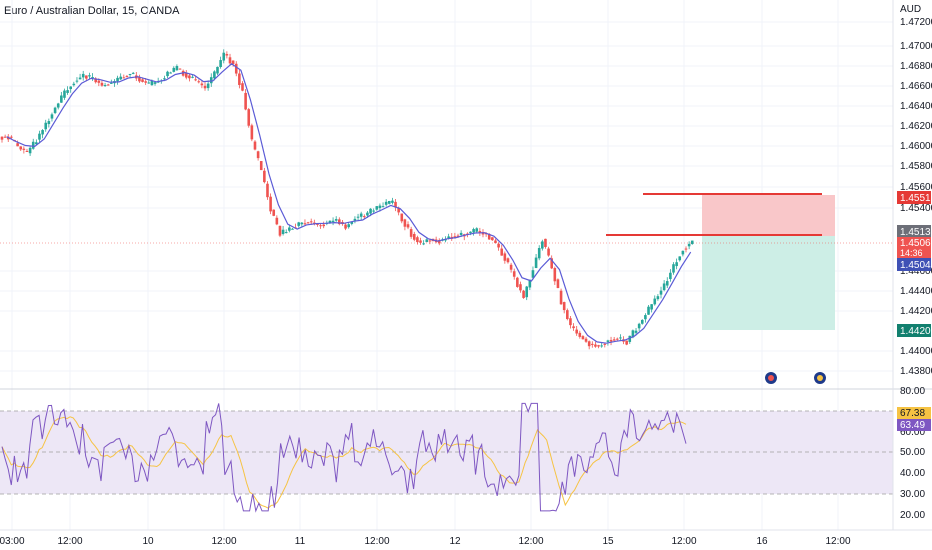 Image resolution: width=932 pixels, height=550 pixels. What do you see at coordinates (916, 46) in the screenshot?
I see `price-tick-label: 1.47000` at bounding box center [916, 46].